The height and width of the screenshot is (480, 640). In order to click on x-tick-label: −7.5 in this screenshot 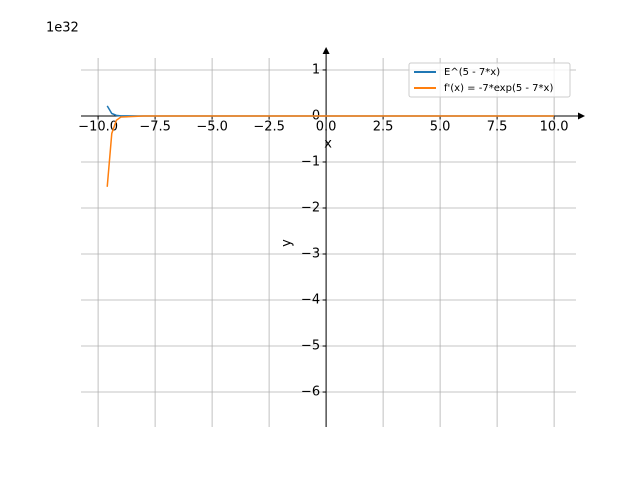, I will do `click(155, 126)`.